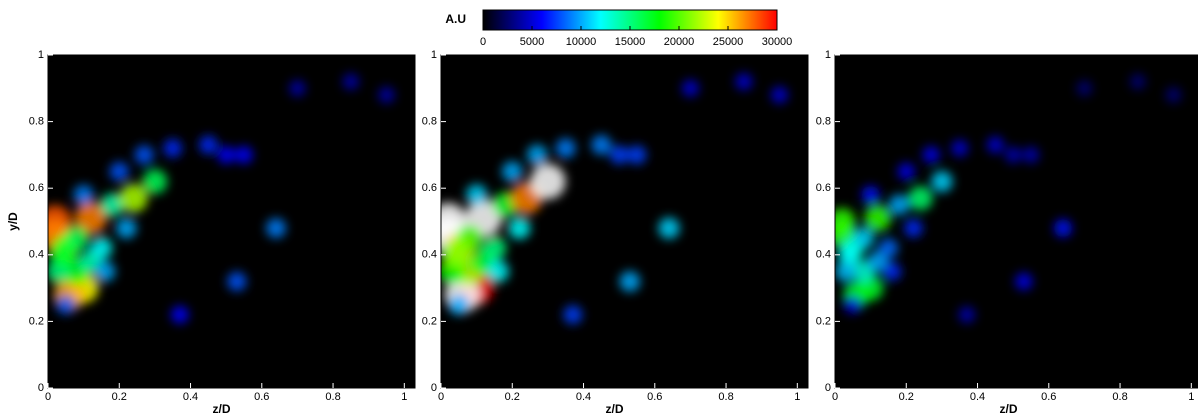 This screenshot has width=1198, height=418. Describe the element at coordinates (581, 42) in the screenshot. I see `colorbar-tick-label: 10000` at that location.